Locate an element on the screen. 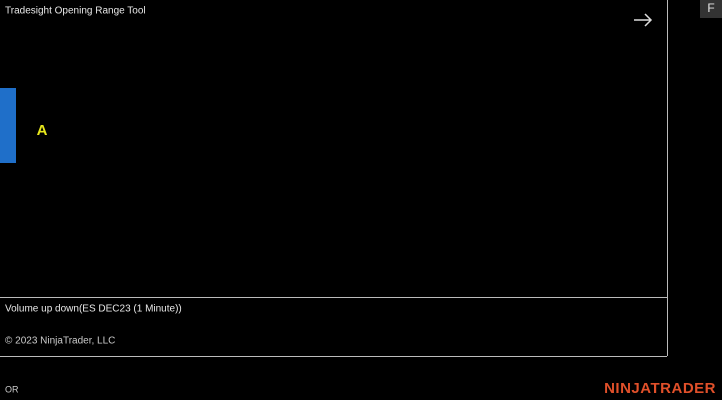 The image size is (722, 400). brand-logo: NINJATRADER is located at coordinates (660, 388).